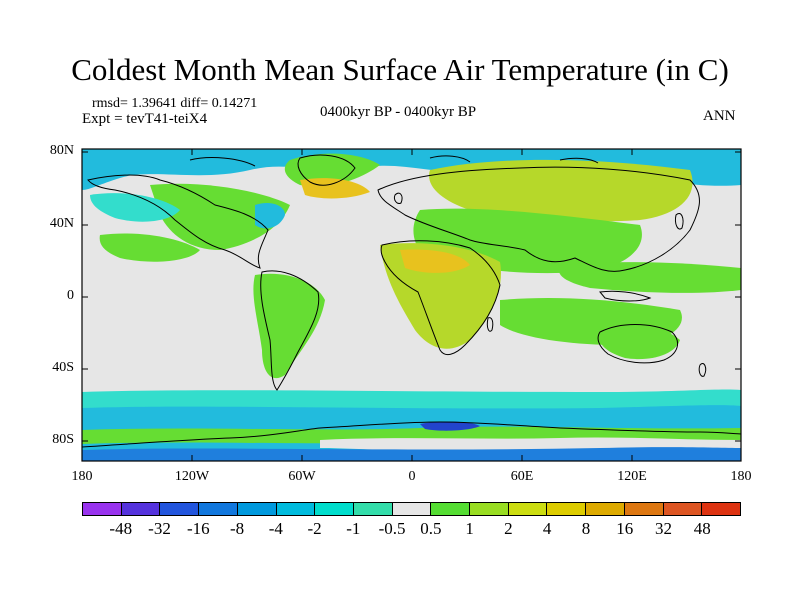 The height and width of the screenshot is (600, 800). I want to click on field-atlantic-blue, so click(270, 216).